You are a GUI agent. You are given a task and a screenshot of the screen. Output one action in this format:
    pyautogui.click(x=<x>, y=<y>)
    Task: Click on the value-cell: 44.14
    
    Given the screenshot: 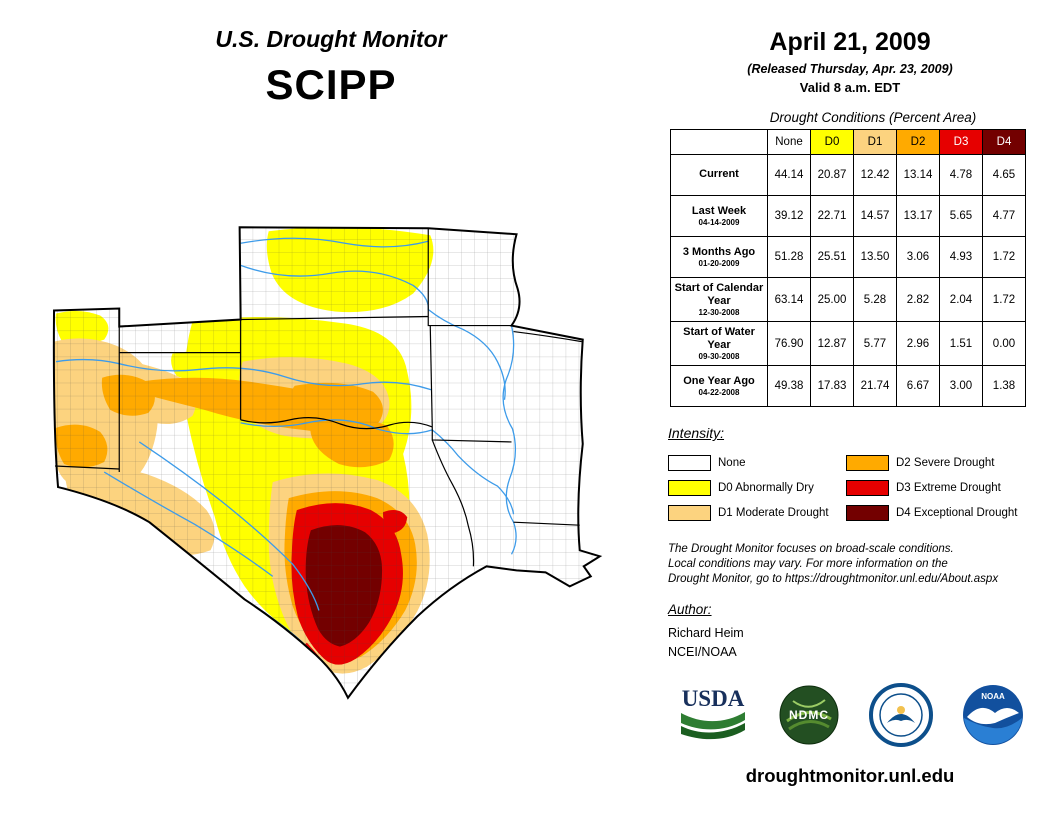 What is the action you would take?
    pyautogui.click(x=789, y=175)
    